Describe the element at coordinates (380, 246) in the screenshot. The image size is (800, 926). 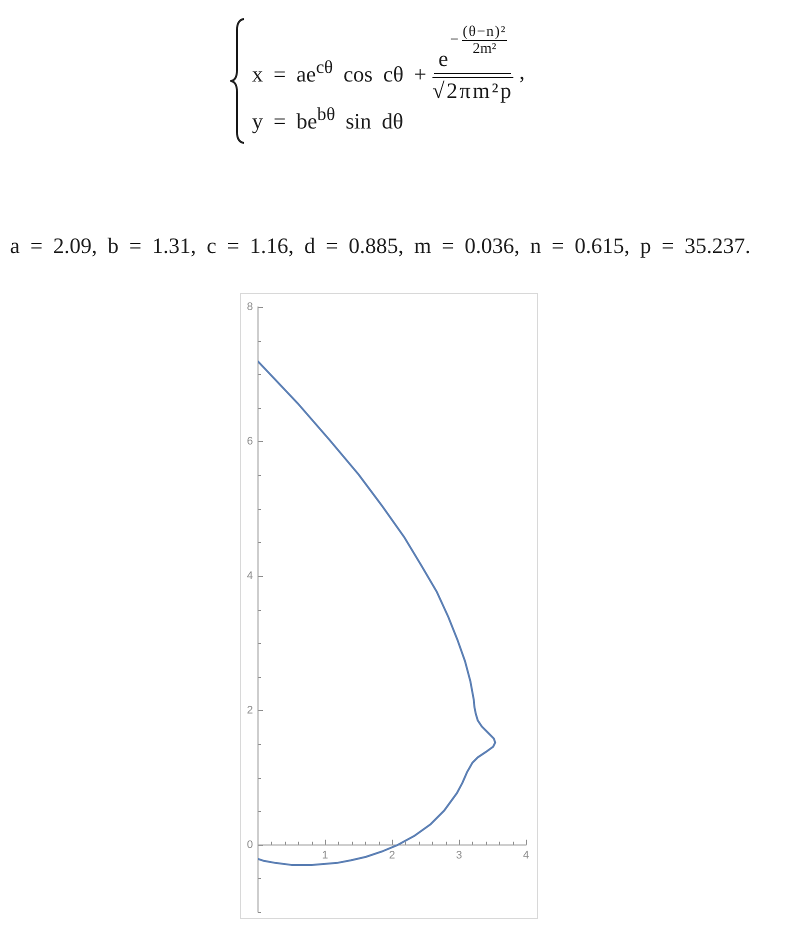
I see `text: a = 2.09, b = 1.31, c = 1.16, d = 0.885, m = 0.036, n = 0.615, p = 35.237.` at that location.